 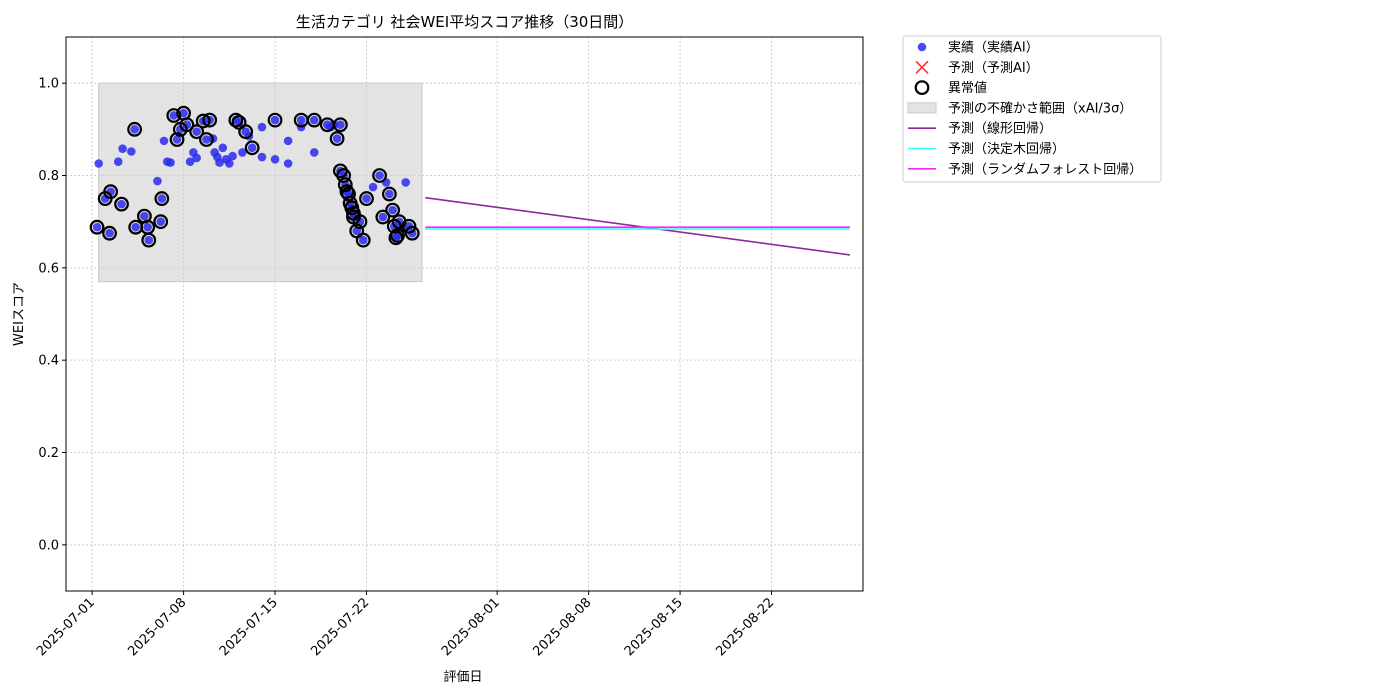 What do you see at coordinates (48, 545) in the screenshot?
I see `y-tick-label: 0.0` at bounding box center [48, 545].